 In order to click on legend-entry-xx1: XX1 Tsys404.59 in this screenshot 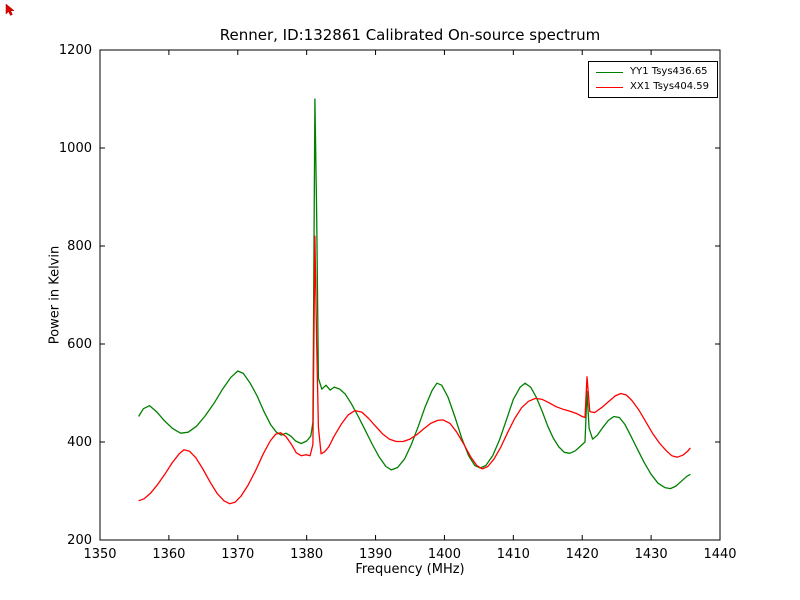, I will do `click(652, 87)`.